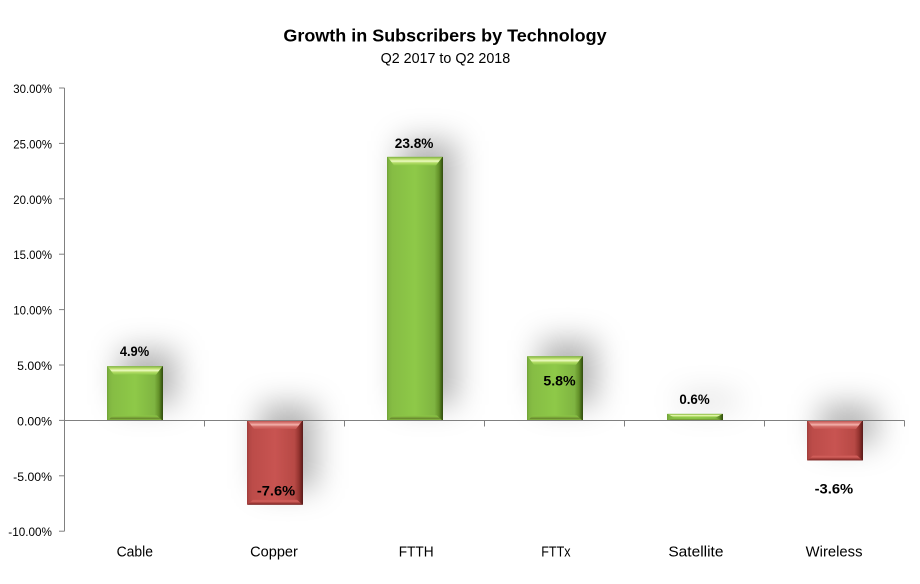 The image size is (920, 584). Describe the element at coordinates (834, 553) in the screenshot. I see `svg-text: Wireless` at that location.